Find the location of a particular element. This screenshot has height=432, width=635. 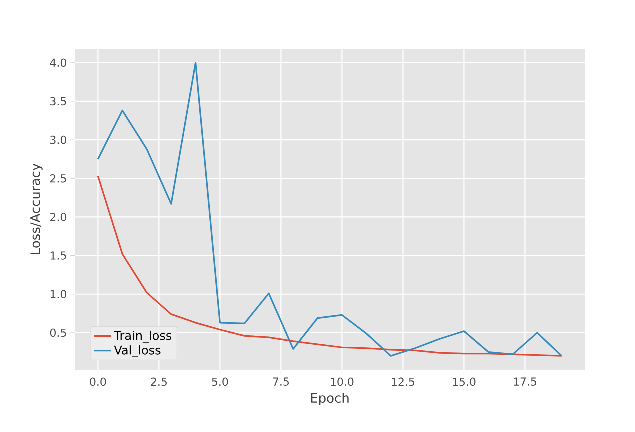

x-axis-title: Epoch is located at coordinates (330, 399).